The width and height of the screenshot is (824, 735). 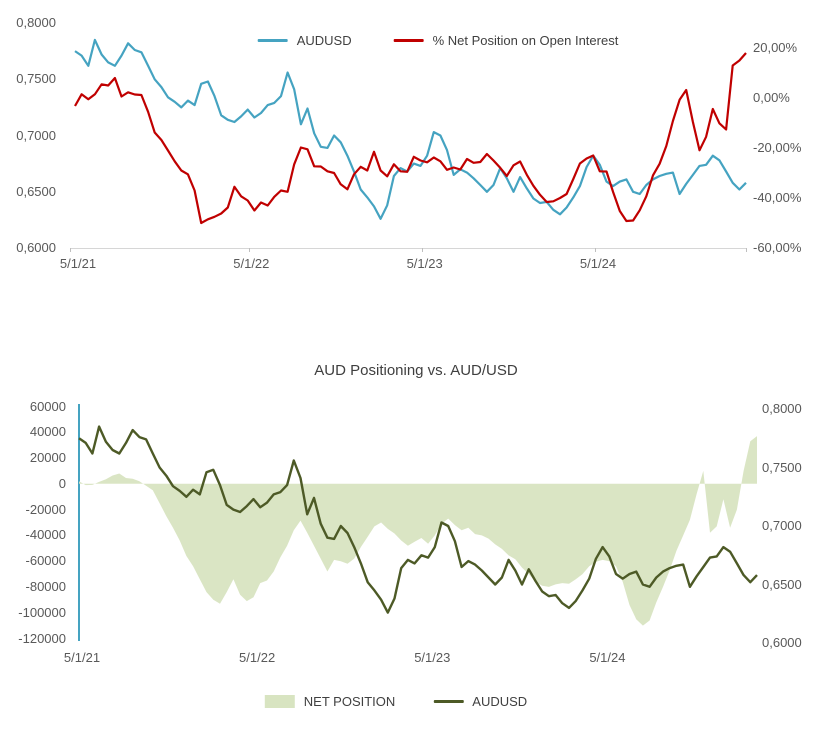 I want to click on bottom-y-left-tick-label: 0, so click(x=62, y=483).